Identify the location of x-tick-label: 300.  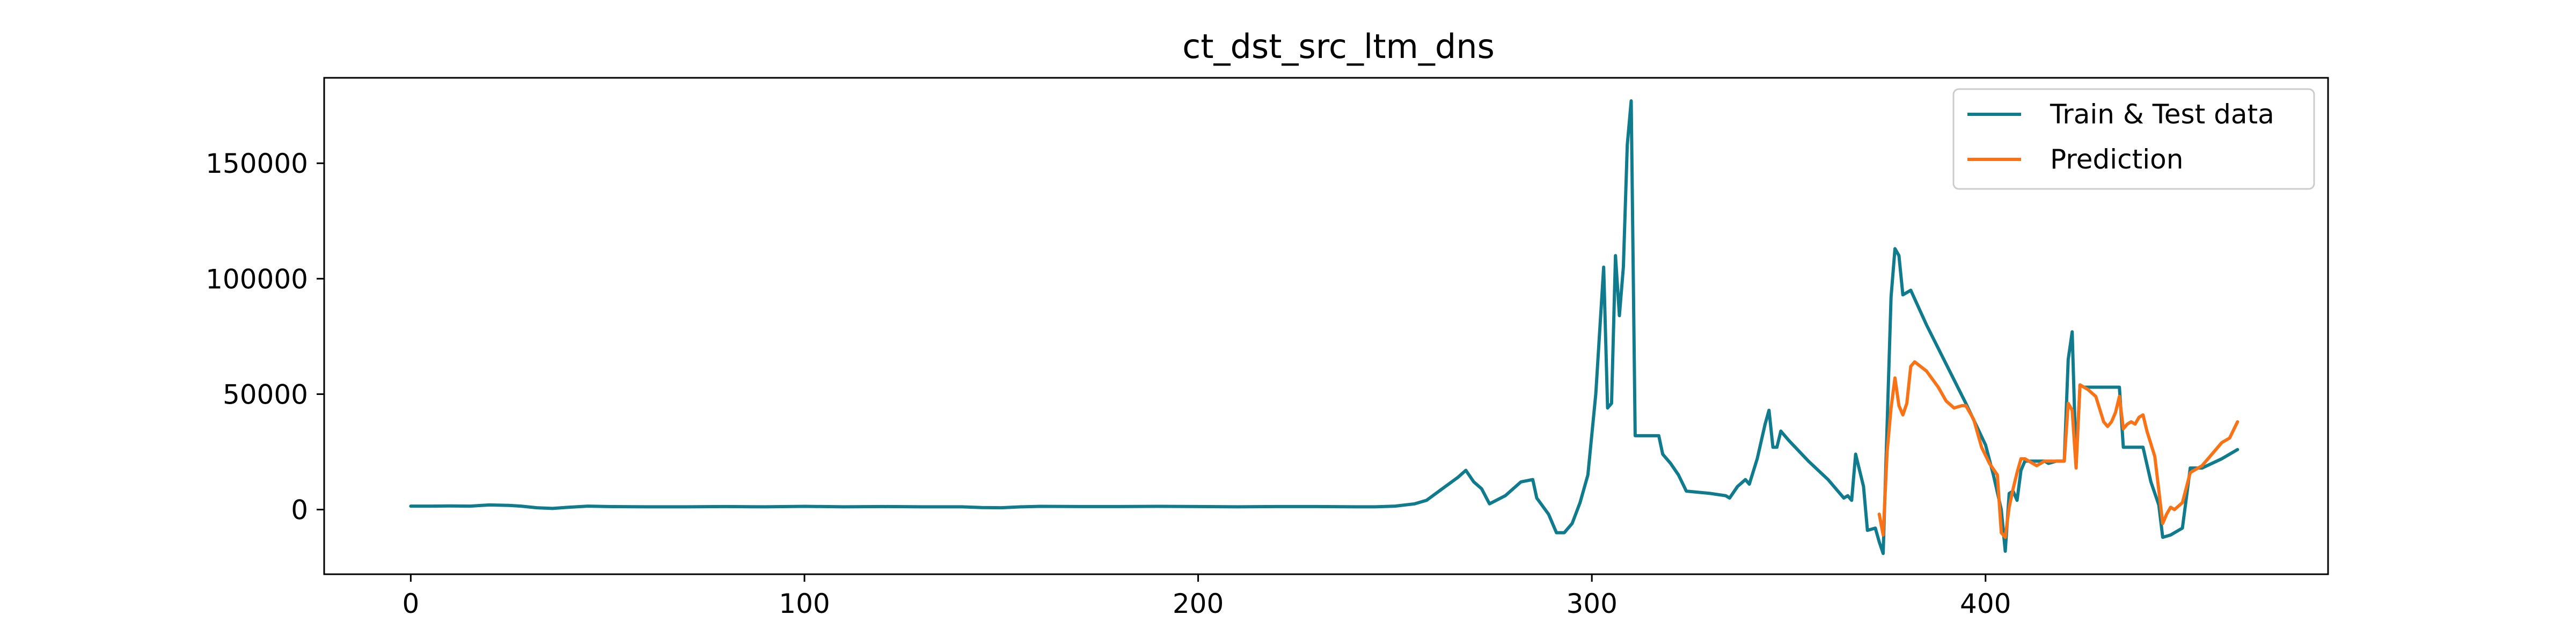
(1591, 603).